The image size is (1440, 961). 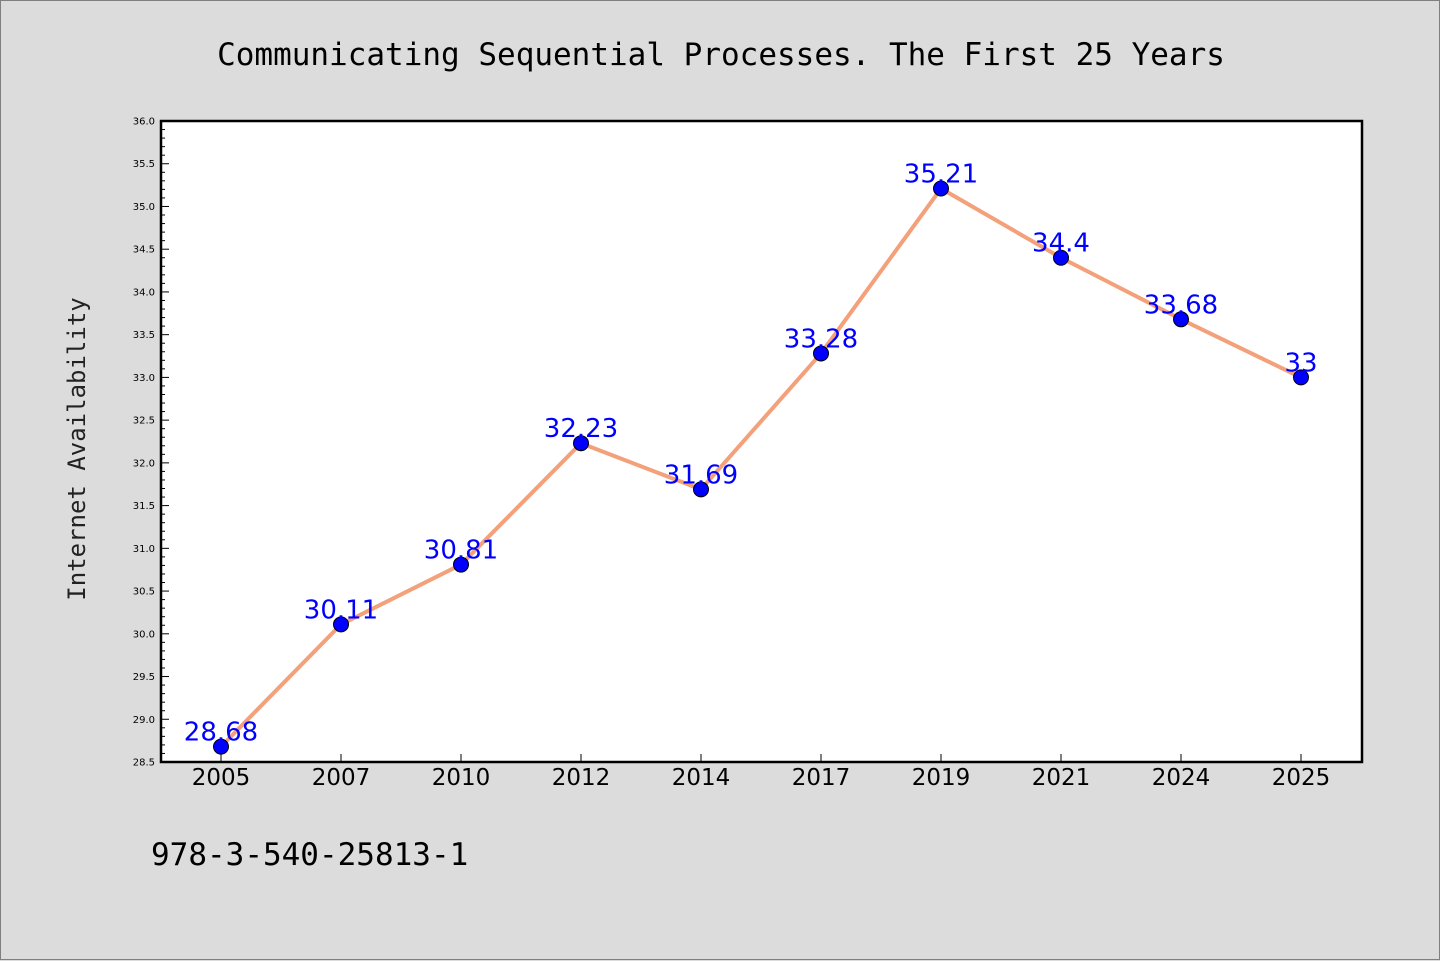 I want to click on y-axis-label: Internet Availability, so click(x=77, y=448).